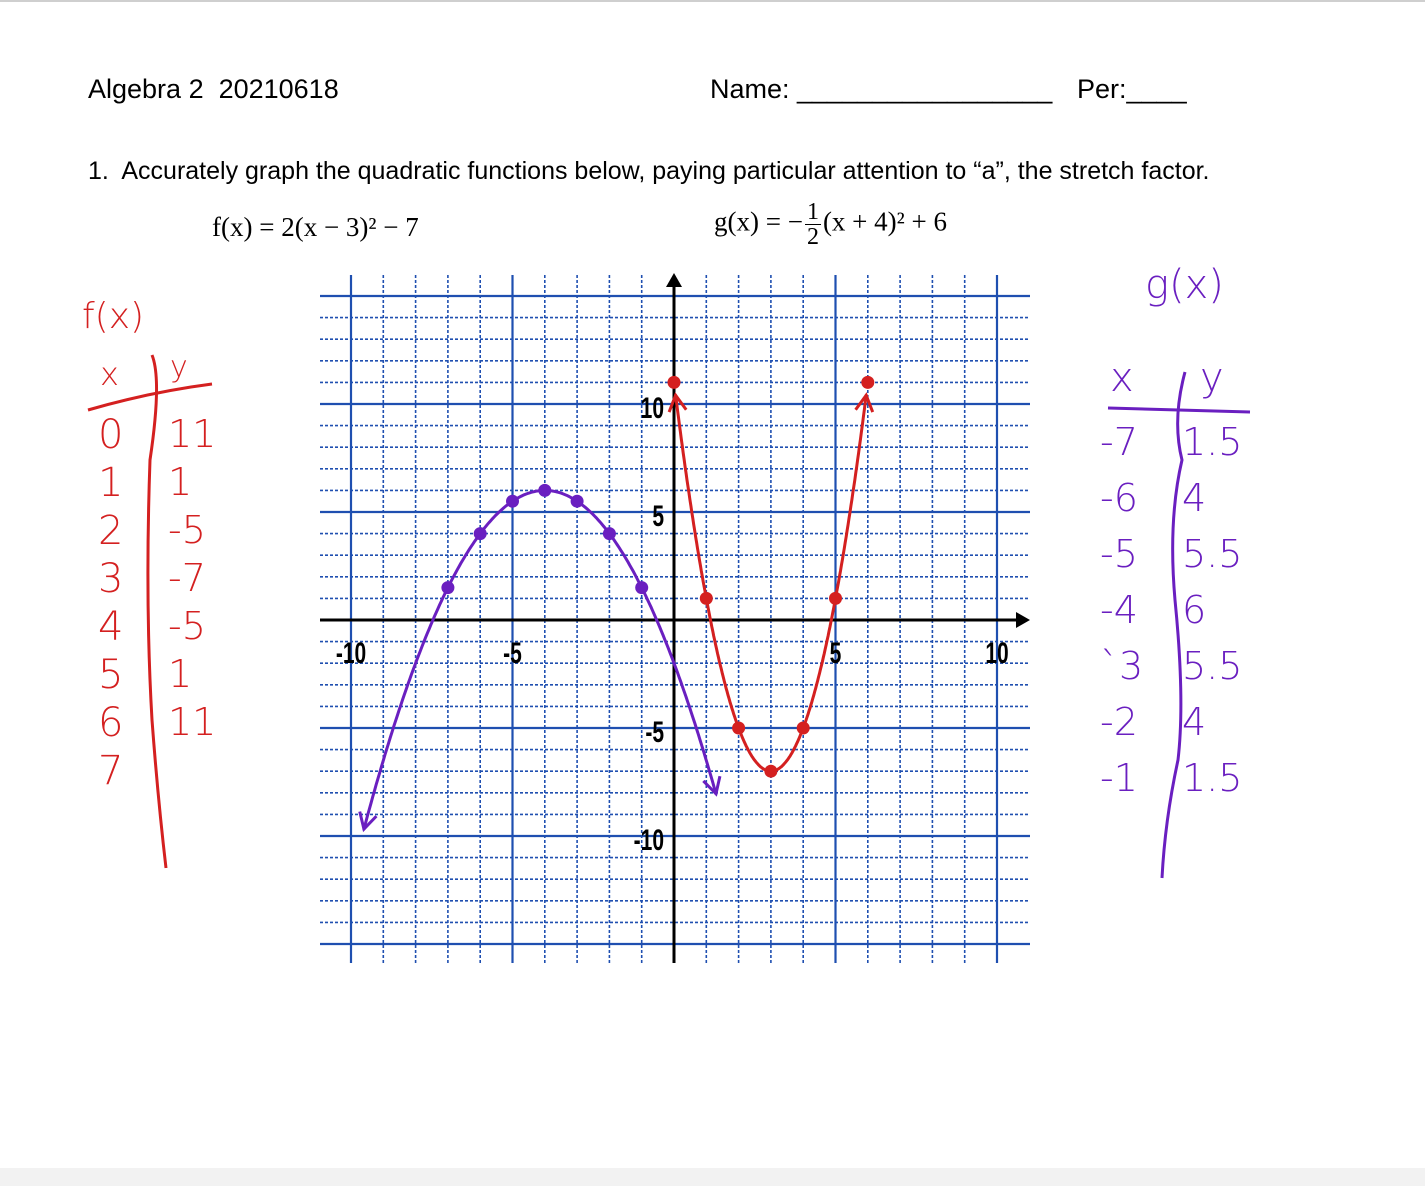 Image resolution: width=1425 pixels, height=1186 pixels. What do you see at coordinates (157, 611) in the screenshot?
I see `f-table-vline` at bounding box center [157, 611].